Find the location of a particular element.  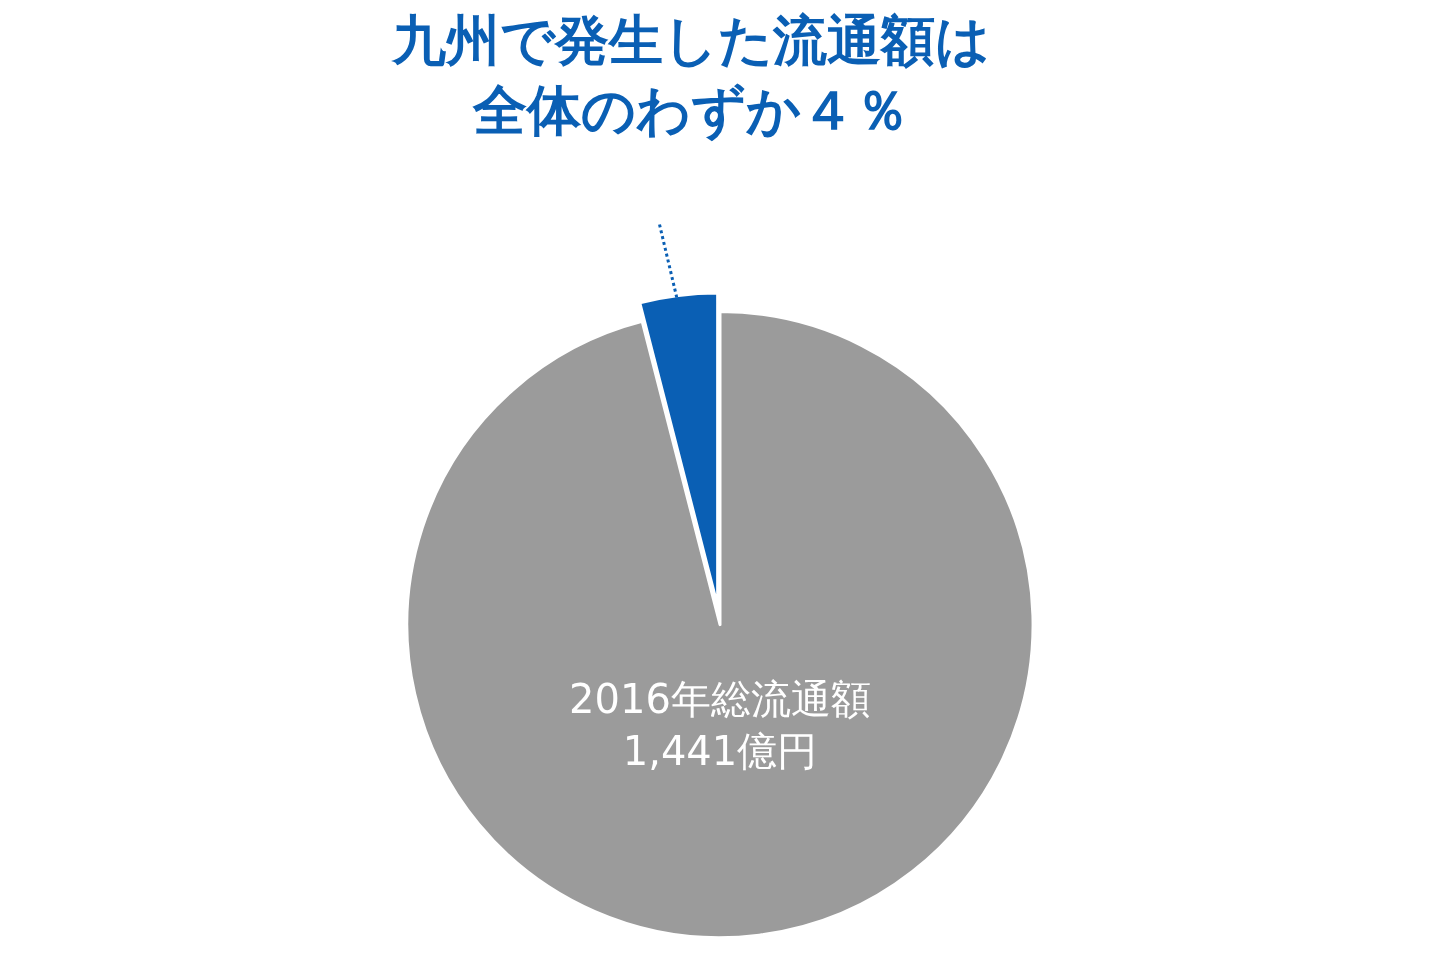

chart-subtitle: 全体のわずか４％ is located at coordinates (691, 110).